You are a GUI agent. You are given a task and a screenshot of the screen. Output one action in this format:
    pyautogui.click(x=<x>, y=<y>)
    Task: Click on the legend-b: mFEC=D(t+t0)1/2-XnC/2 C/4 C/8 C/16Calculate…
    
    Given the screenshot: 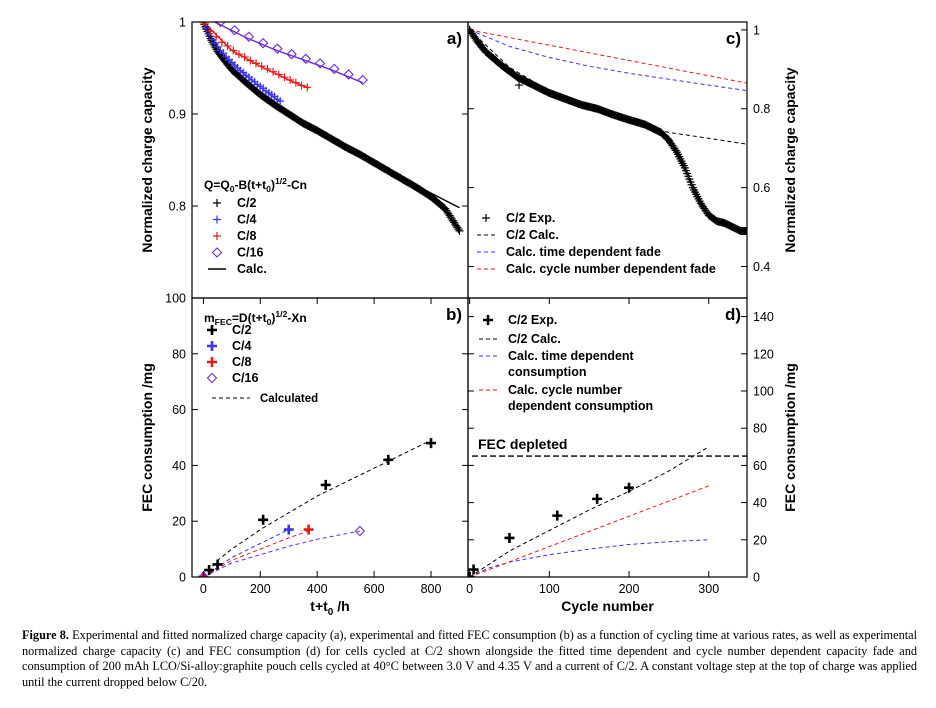 What is the action you would take?
    pyautogui.click(x=261, y=357)
    